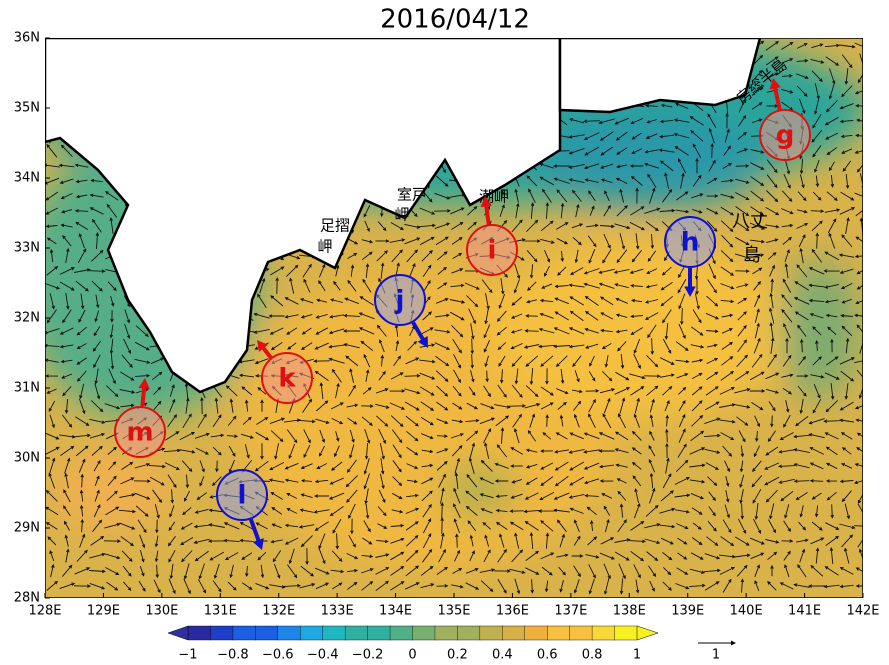 The height and width of the screenshot is (665, 889). Describe the element at coordinates (27, 38) in the screenshot. I see `lat-label: 36N` at that location.